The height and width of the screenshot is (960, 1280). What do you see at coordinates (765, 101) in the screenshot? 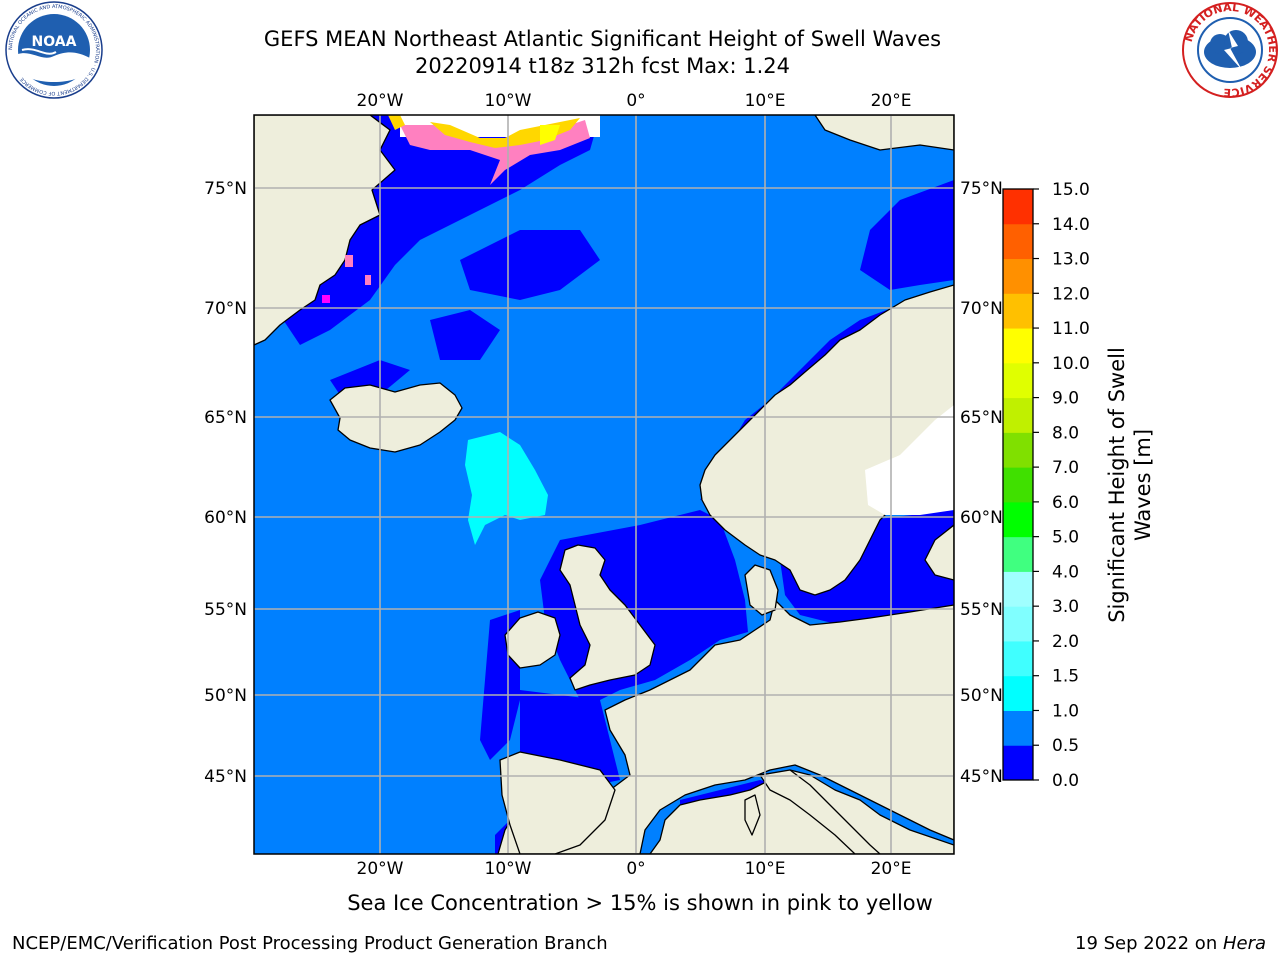
I see `lon-label-10e-top: 10°E` at bounding box center [765, 101].